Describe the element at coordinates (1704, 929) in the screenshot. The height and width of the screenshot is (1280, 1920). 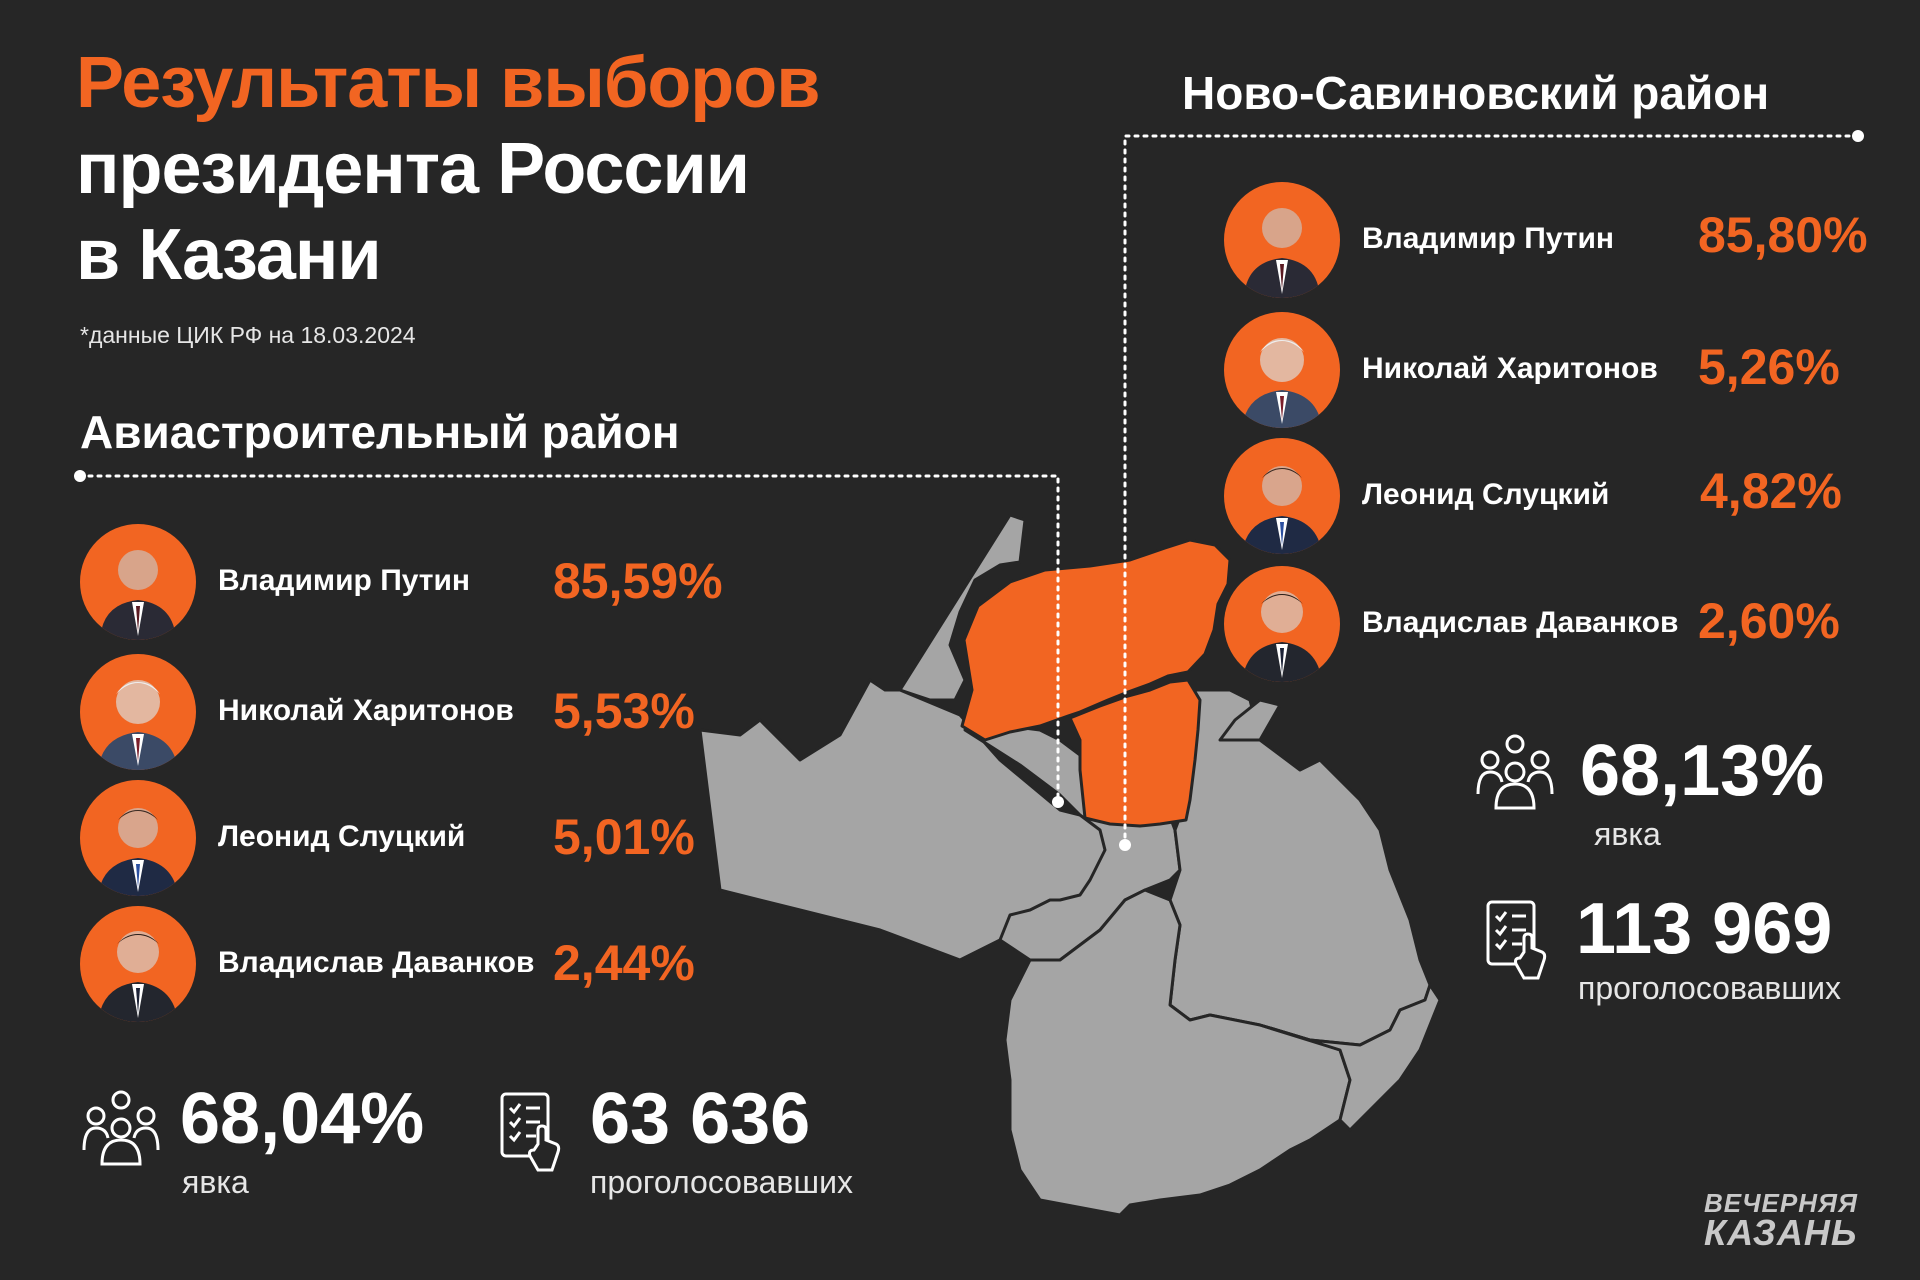
I see `voters-value: 113 969` at that location.